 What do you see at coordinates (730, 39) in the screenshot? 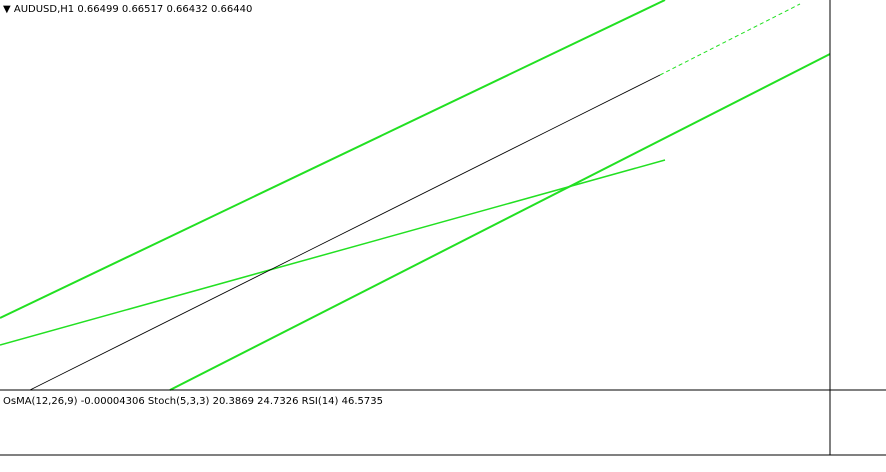
I see `channel-extension` at bounding box center [730, 39].